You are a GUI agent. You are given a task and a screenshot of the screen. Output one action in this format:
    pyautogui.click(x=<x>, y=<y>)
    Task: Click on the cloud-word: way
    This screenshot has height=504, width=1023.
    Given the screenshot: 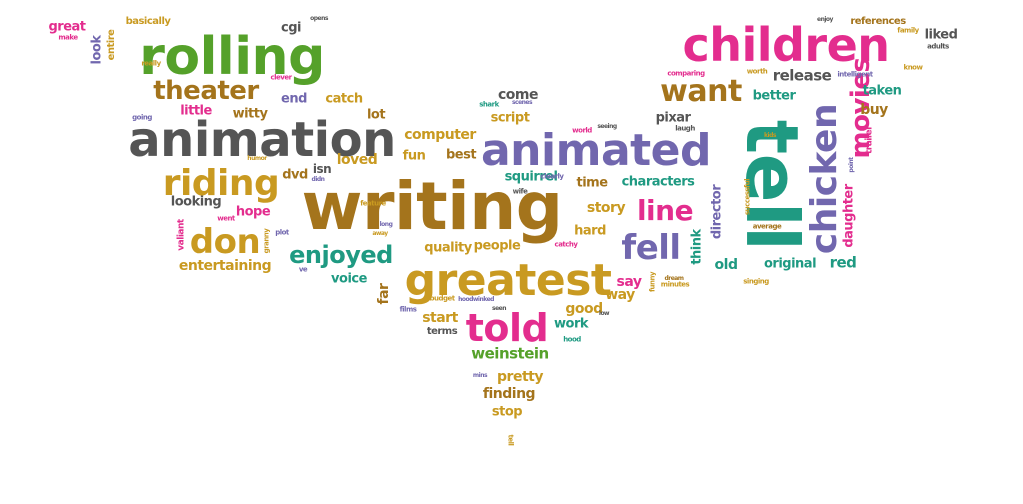 What is the action you would take?
    pyautogui.click(x=620, y=295)
    